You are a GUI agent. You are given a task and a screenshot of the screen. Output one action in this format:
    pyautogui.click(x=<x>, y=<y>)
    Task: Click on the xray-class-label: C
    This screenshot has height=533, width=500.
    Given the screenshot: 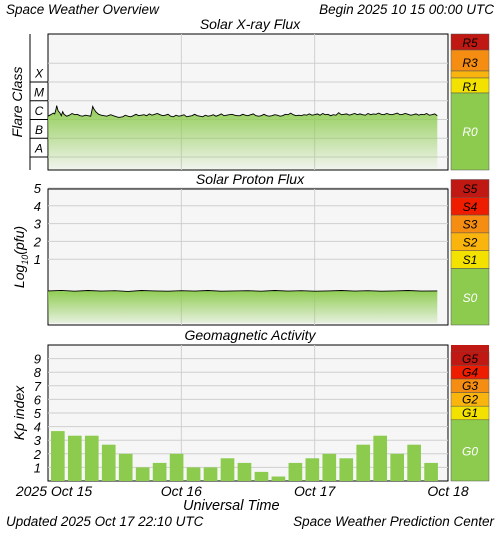 What is the action you would take?
    pyautogui.click(x=39, y=111)
    